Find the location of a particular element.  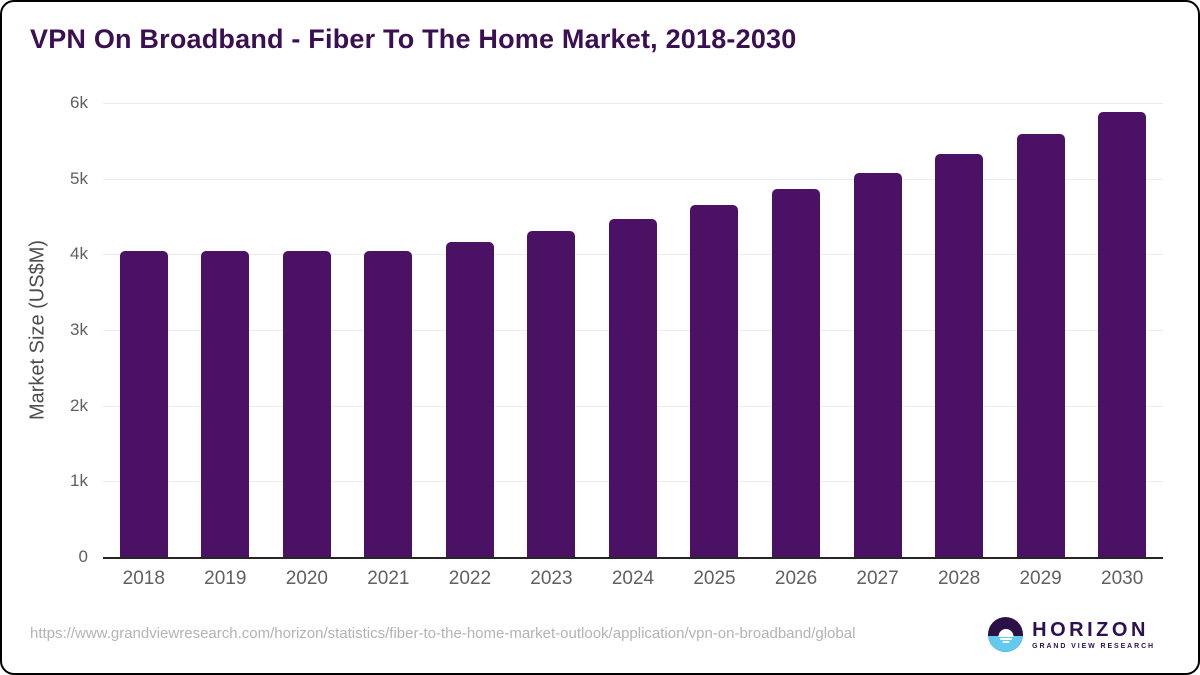

y-tick-4k: 4k is located at coordinates (79, 254).